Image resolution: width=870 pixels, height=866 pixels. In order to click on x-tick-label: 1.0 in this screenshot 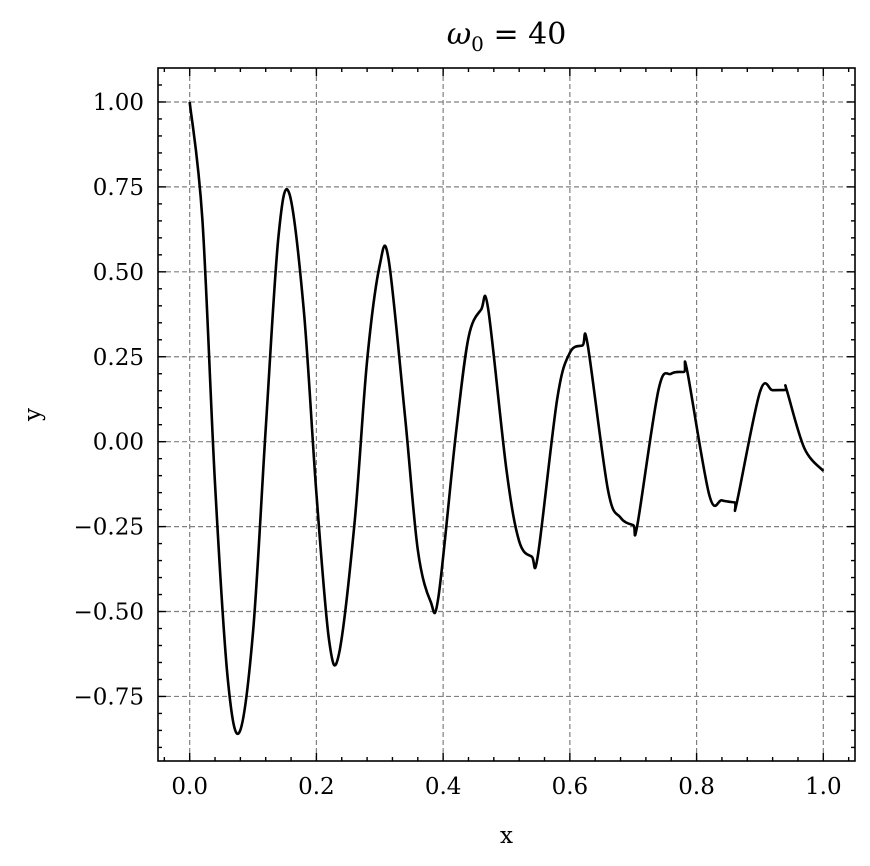, I will do `click(823, 787)`.